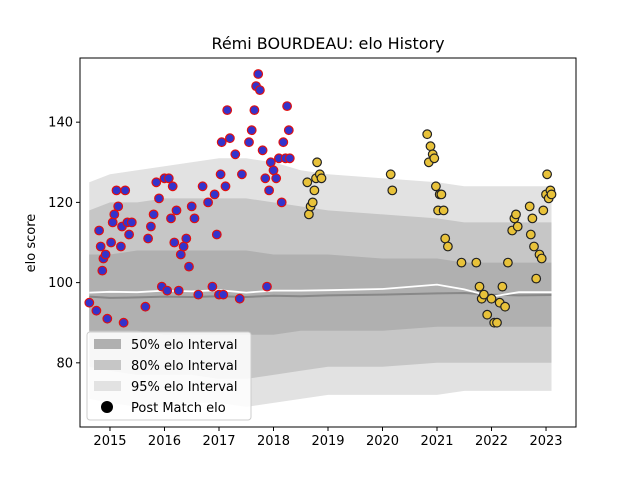 Image resolution: width=640 pixels, height=484 pixels. Describe the element at coordinates (64, 363) in the screenshot. I see `y-tick-label: 80` at that location.